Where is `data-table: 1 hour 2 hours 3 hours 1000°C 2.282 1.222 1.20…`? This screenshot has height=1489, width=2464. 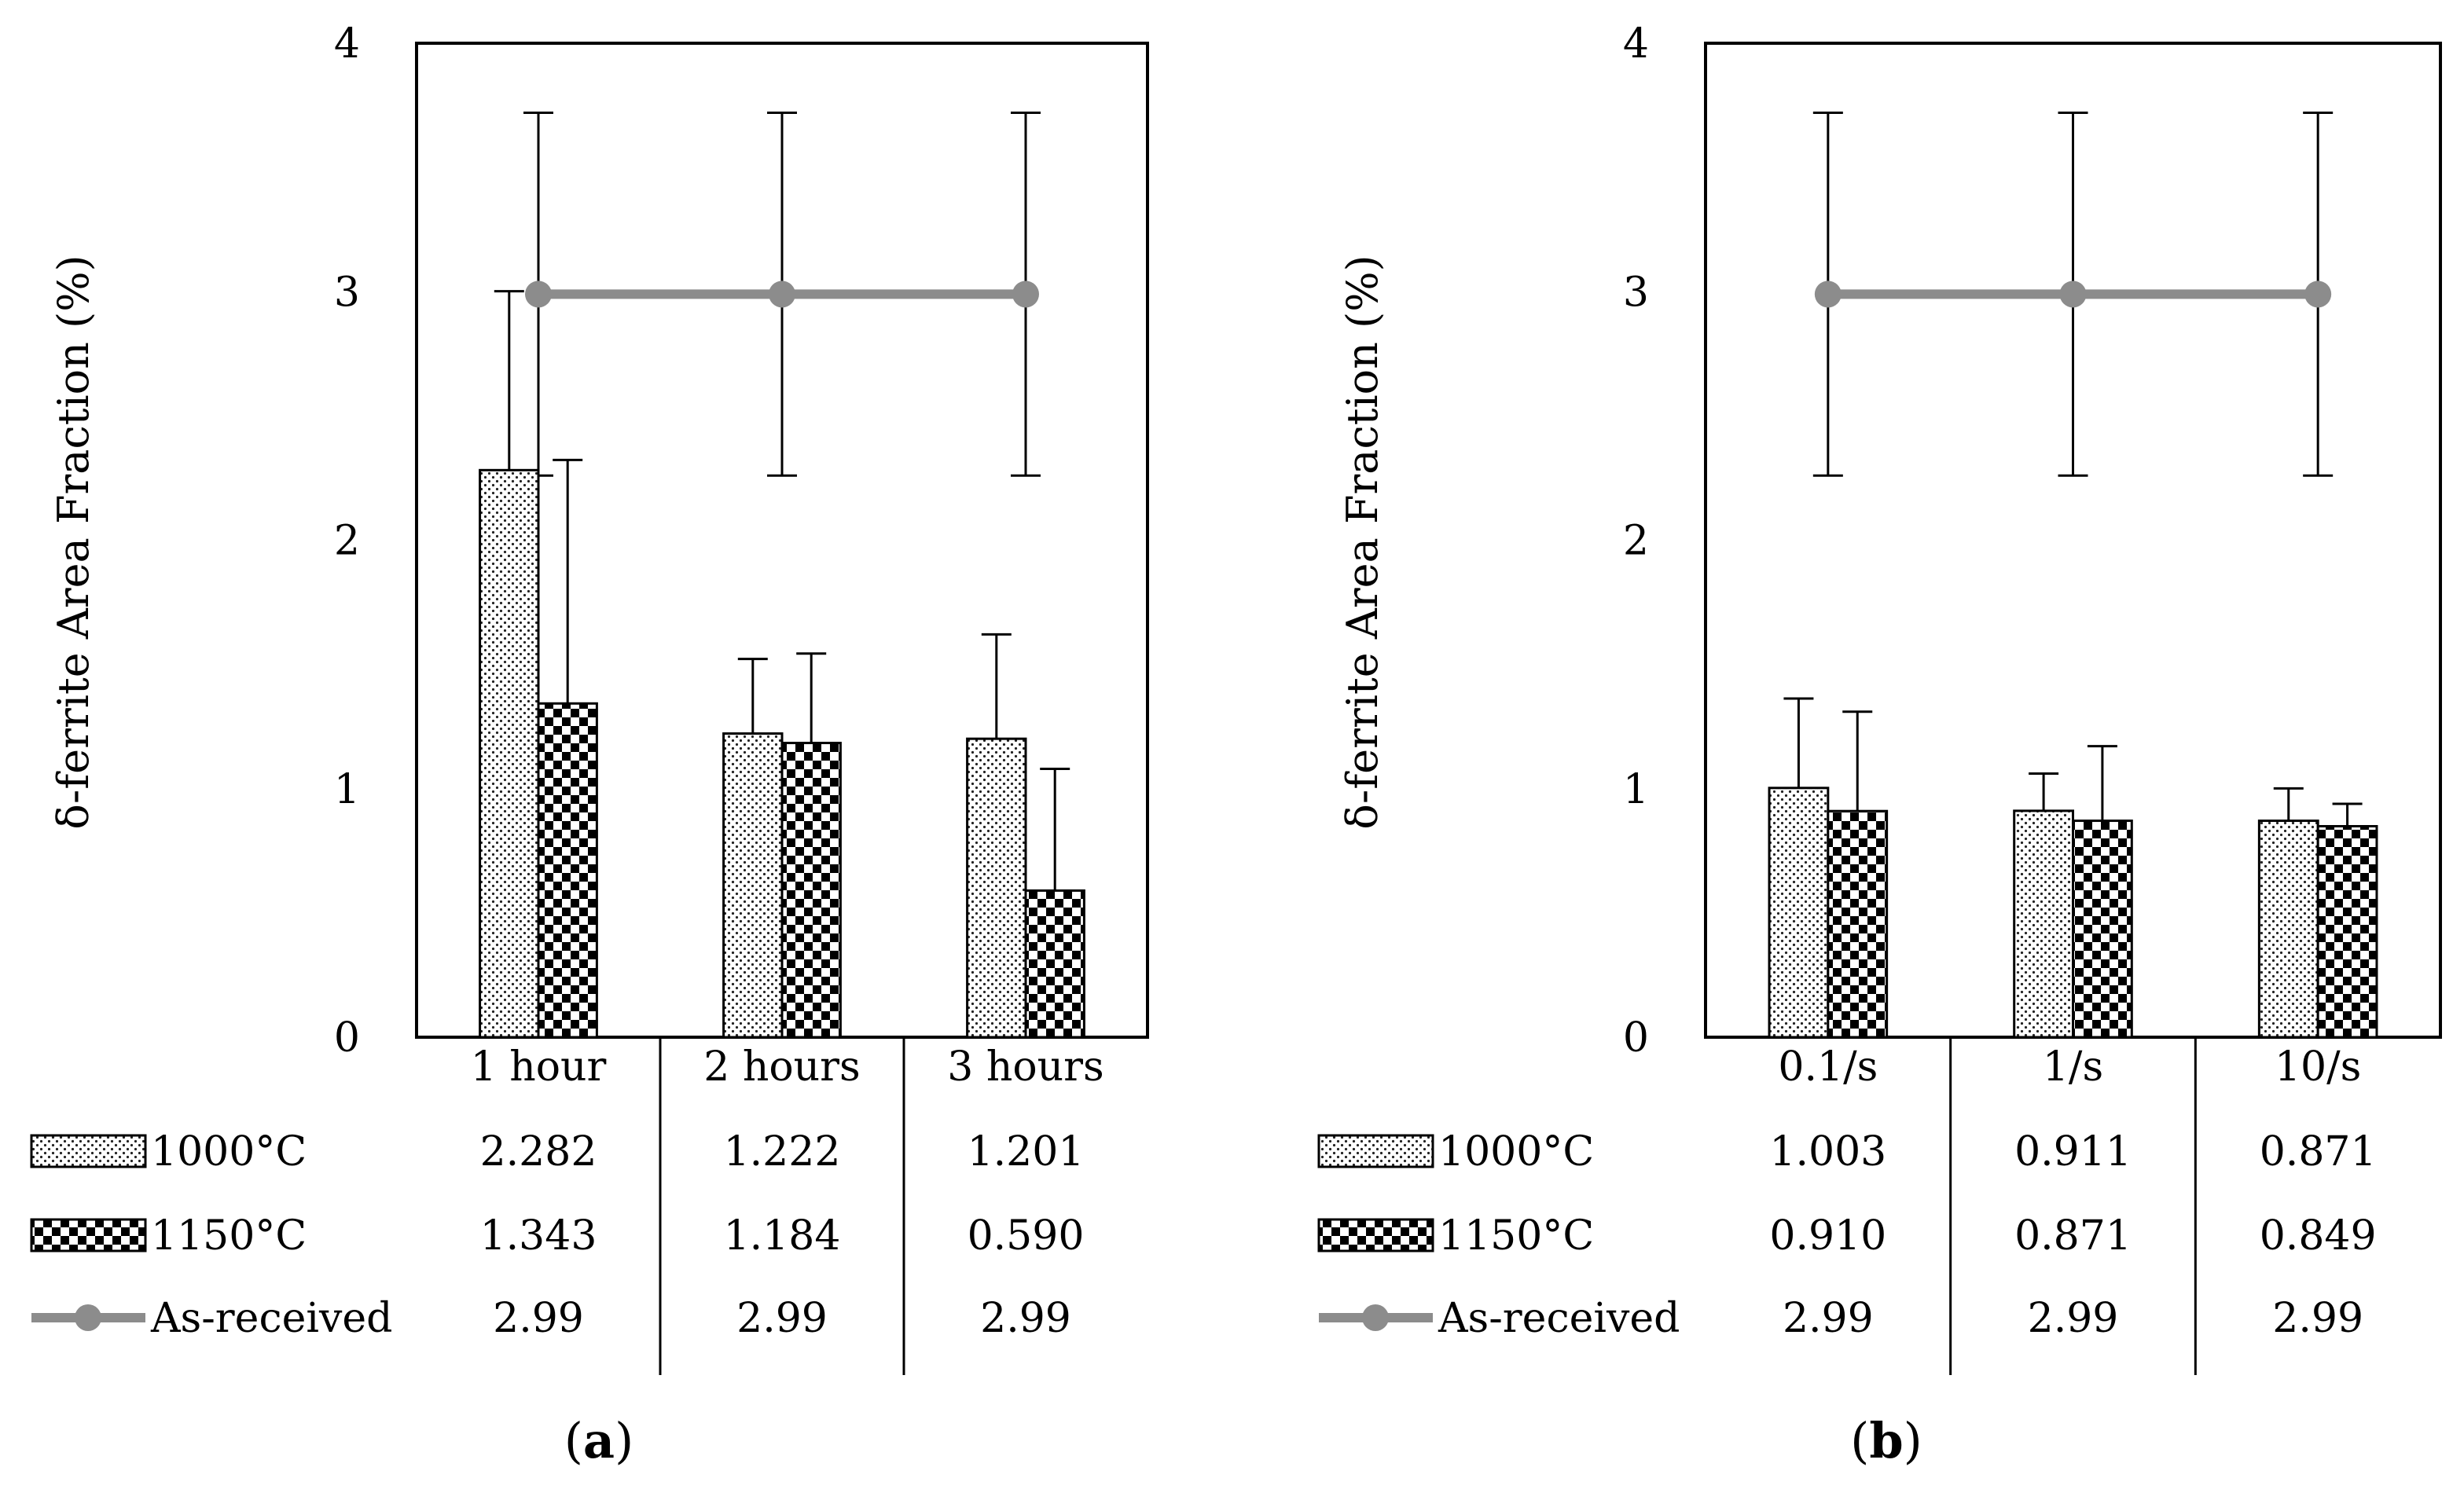 data-table: 1 hour 2 hours 3 hours 1000°C 2.282 1.222 1.20… is located at coordinates (567, 1206).